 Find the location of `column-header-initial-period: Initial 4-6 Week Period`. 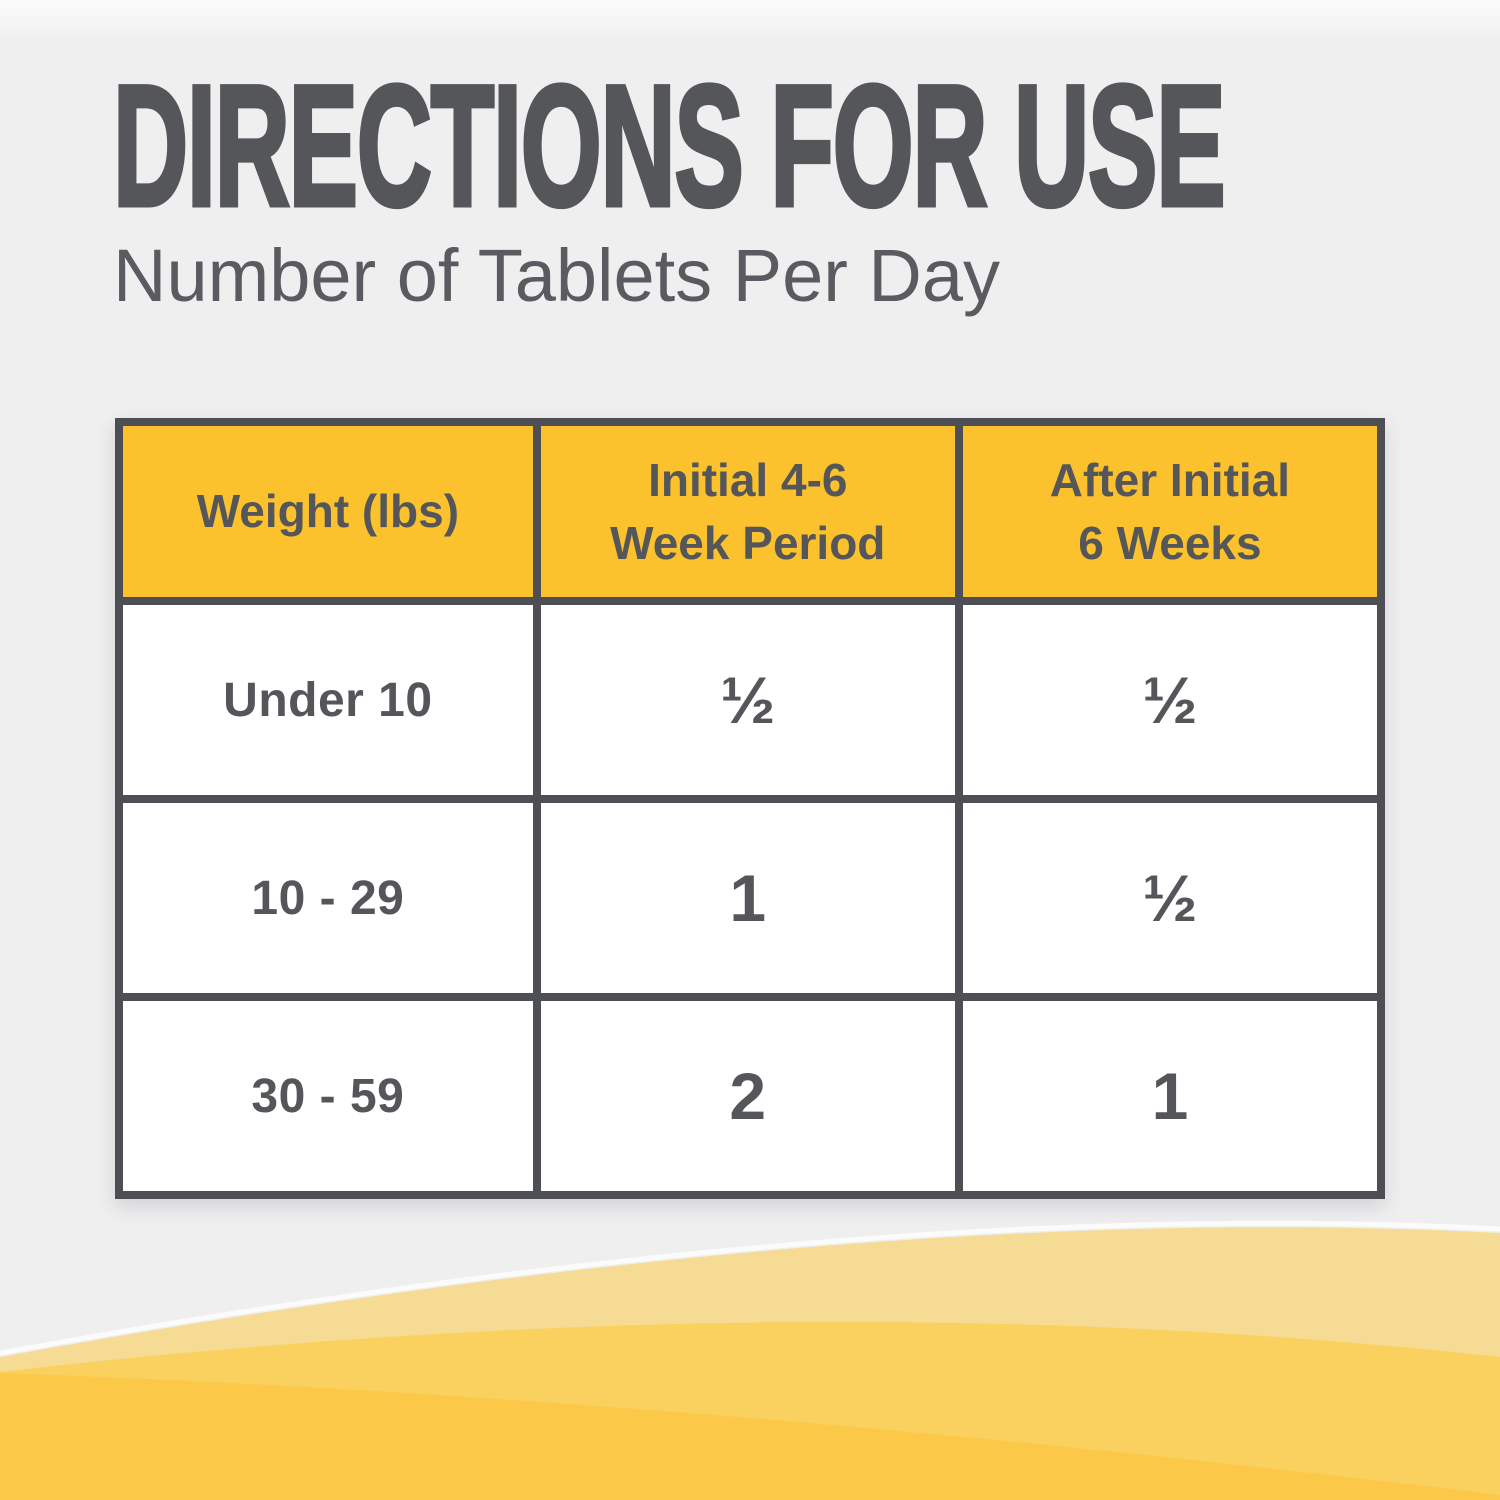

column-header-initial-period: Initial 4-6 Week Period is located at coordinates (747, 511).